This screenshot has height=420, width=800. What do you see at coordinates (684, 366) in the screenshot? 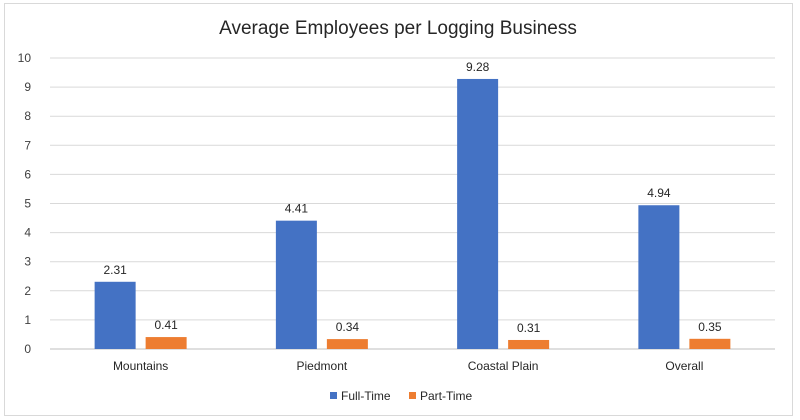
I see `x-tick-label: Overall` at bounding box center [684, 366].